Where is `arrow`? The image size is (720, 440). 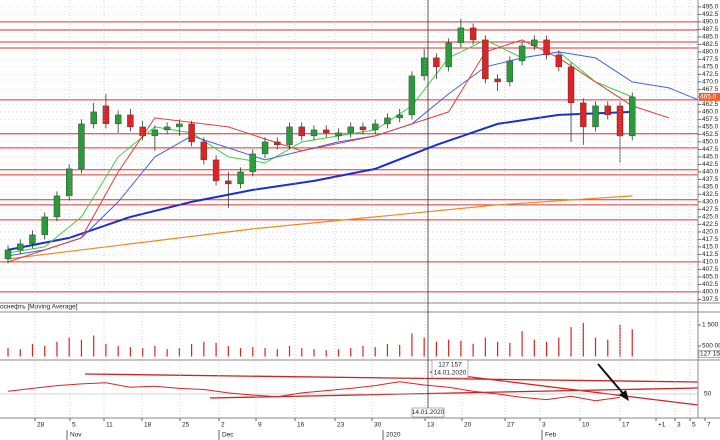
arrow is located at coordinates (612, 380).